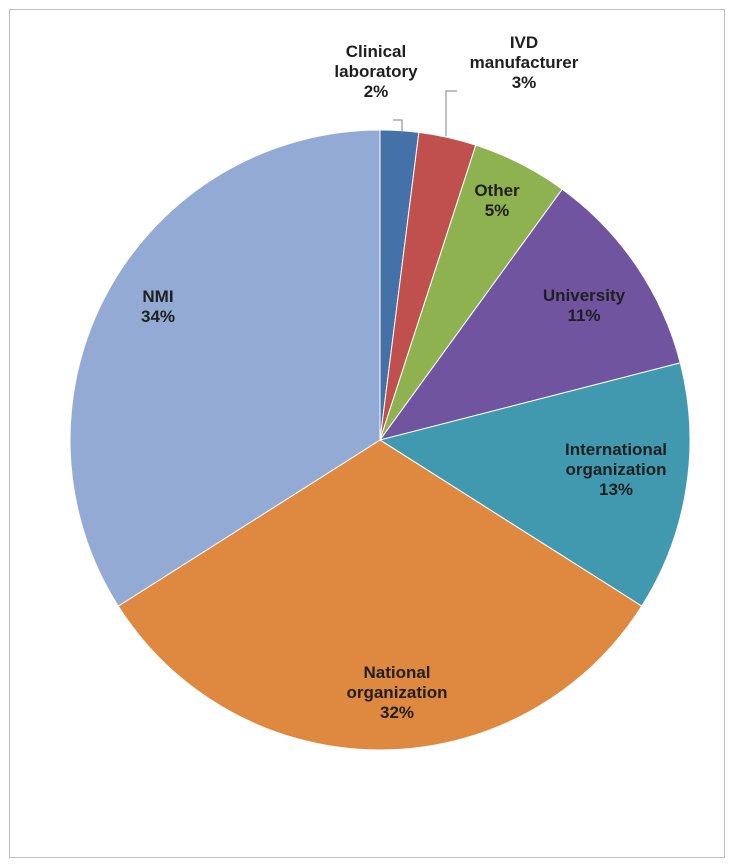  Describe the element at coordinates (376, 51) in the screenshot. I see `slice-label-line: Clinical` at that location.